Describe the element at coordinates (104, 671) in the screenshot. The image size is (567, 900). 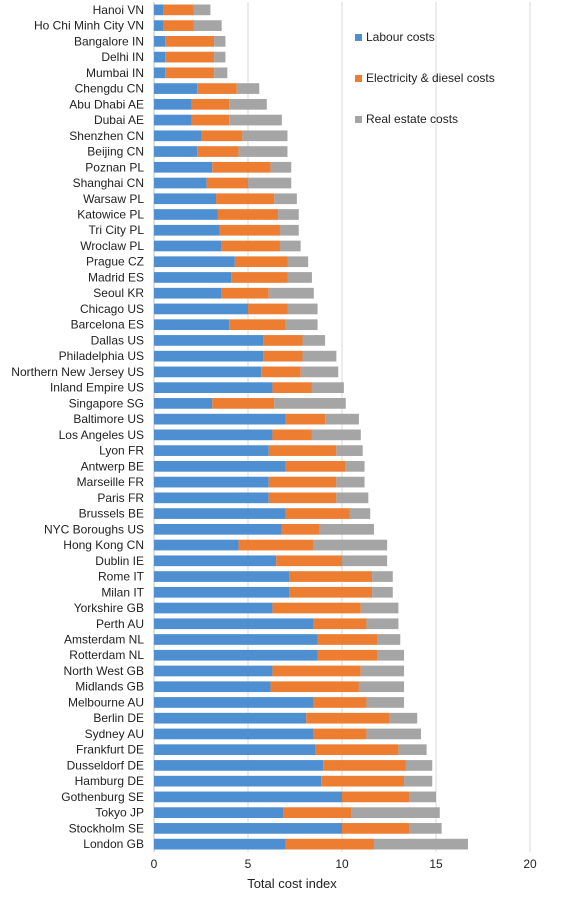
I see `category-label: North West GB` at that location.